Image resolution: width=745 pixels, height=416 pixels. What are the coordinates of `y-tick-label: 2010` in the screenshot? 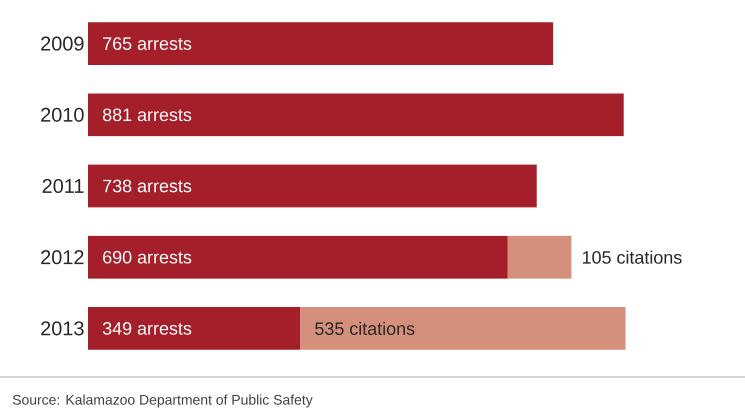 It's located at (62, 115).